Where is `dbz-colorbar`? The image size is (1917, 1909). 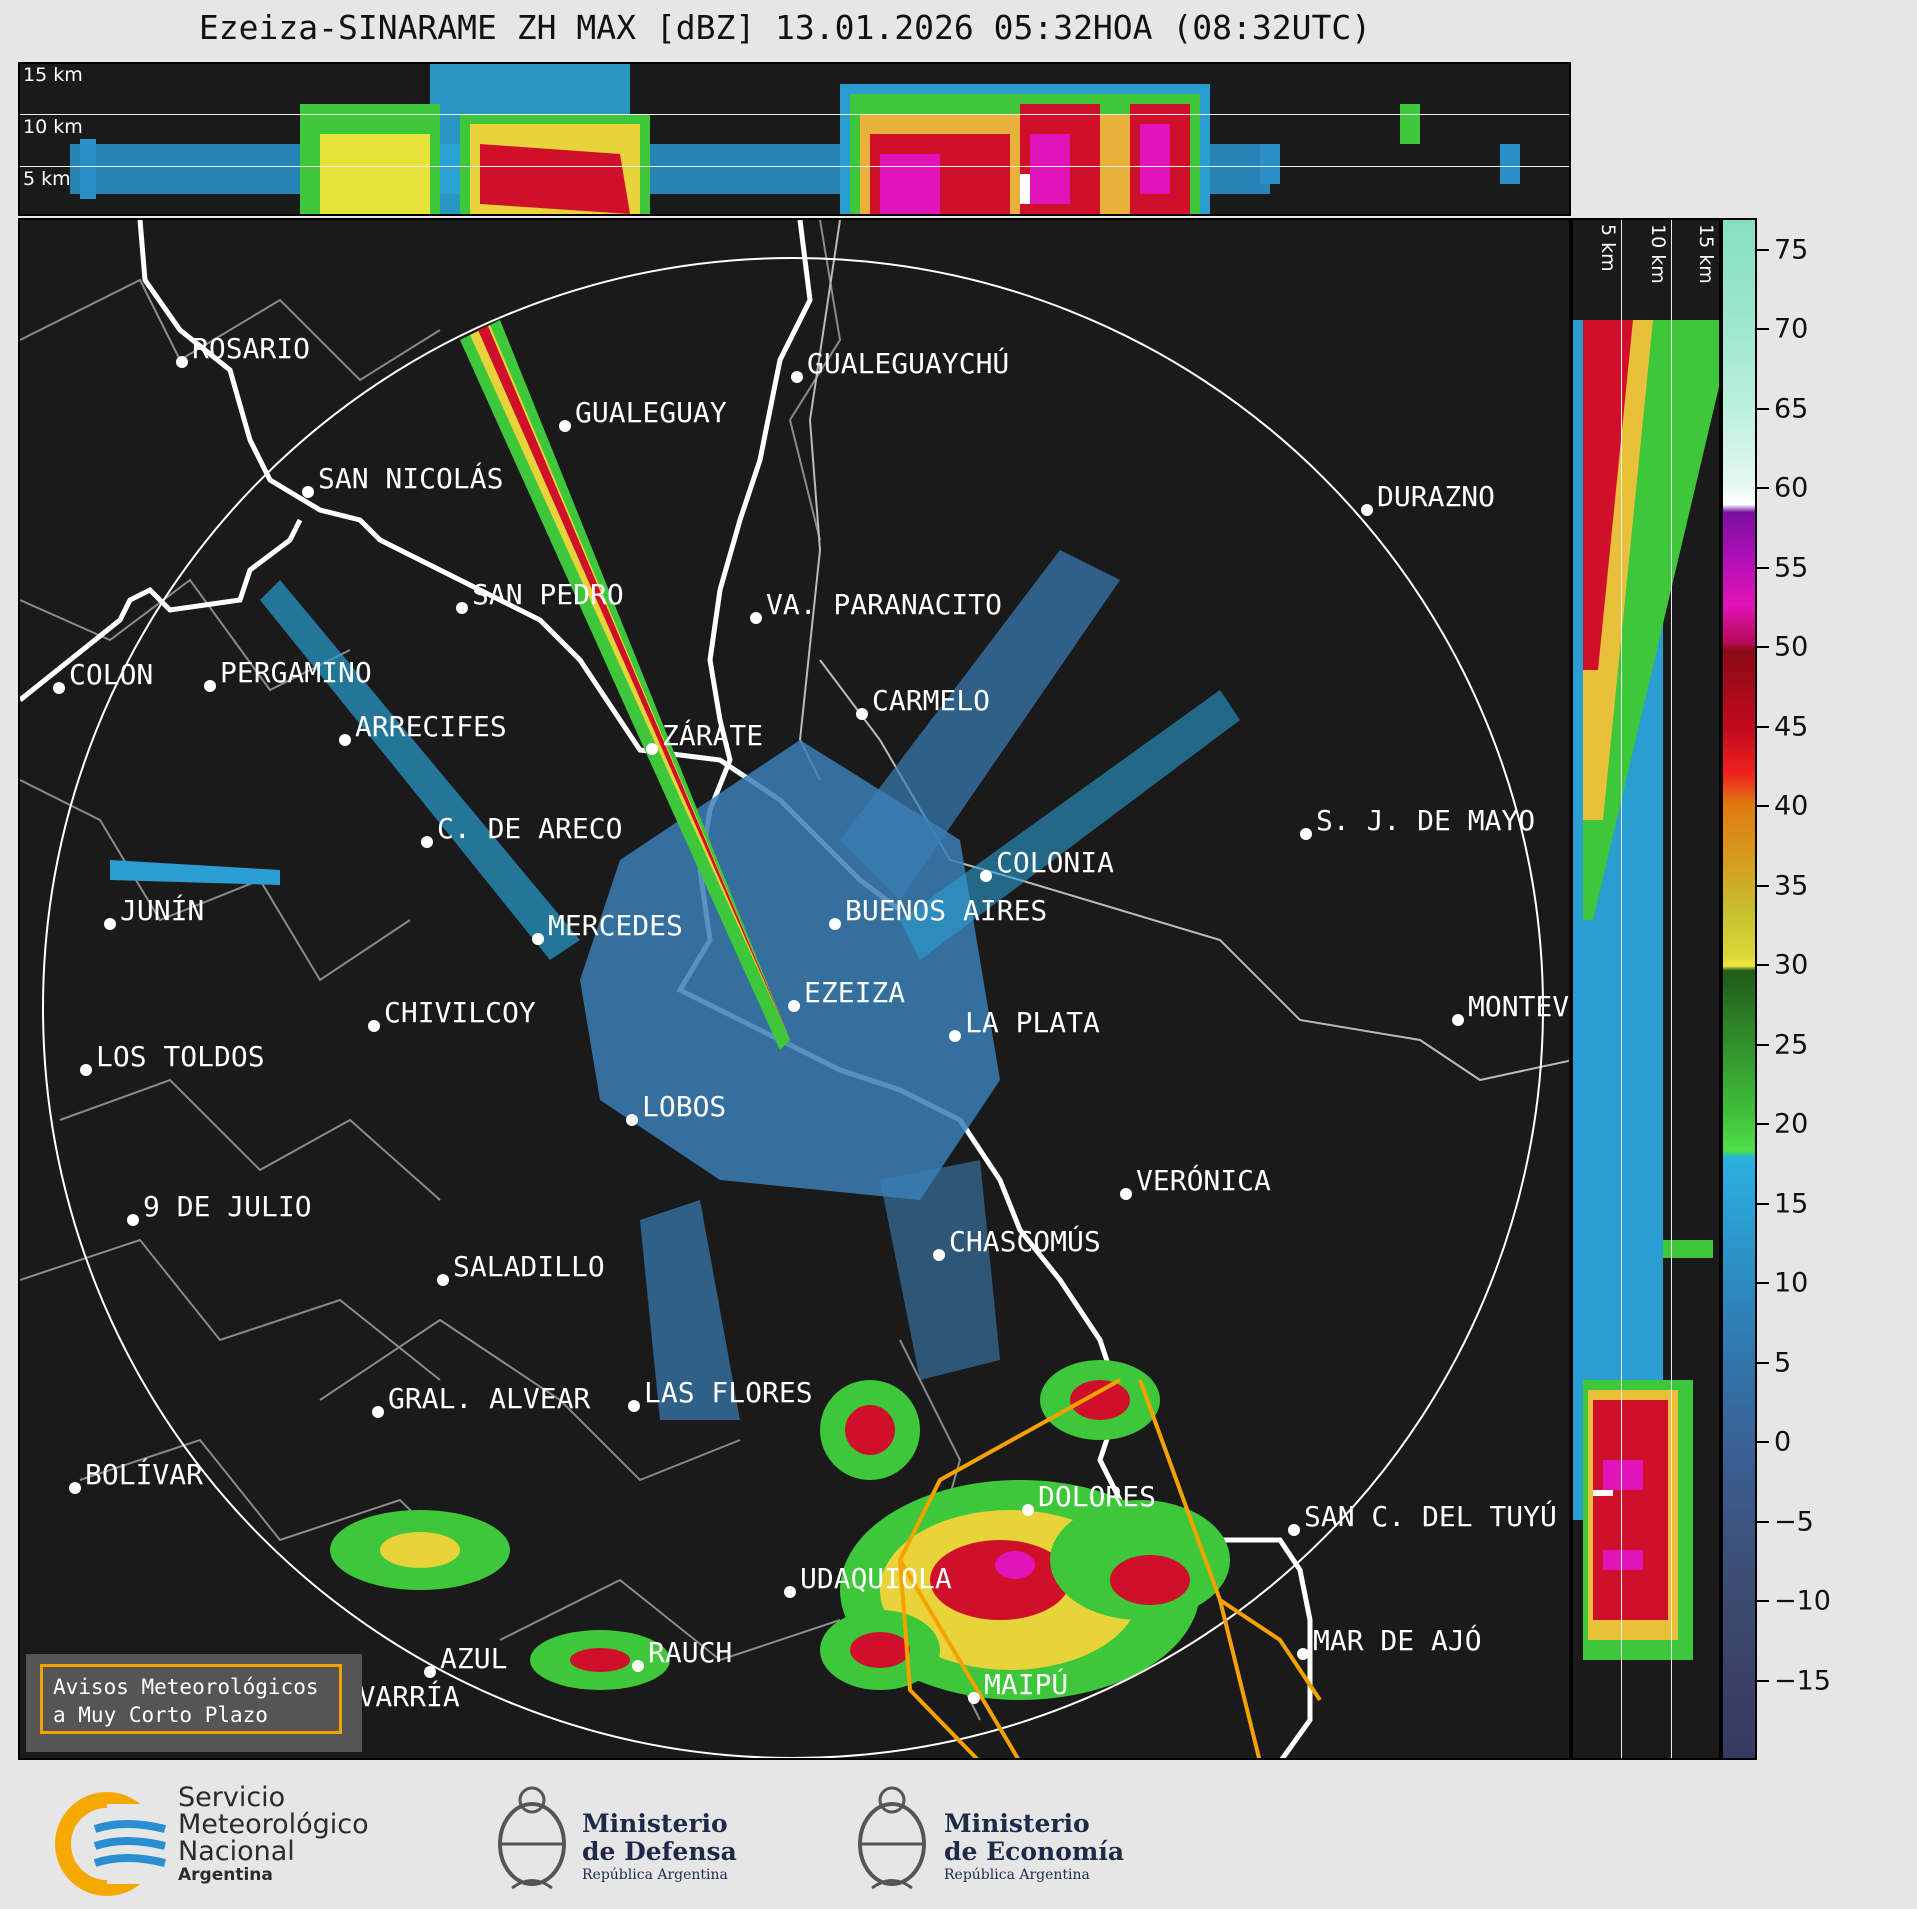 dbz-colorbar is located at coordinates (1739, 989).